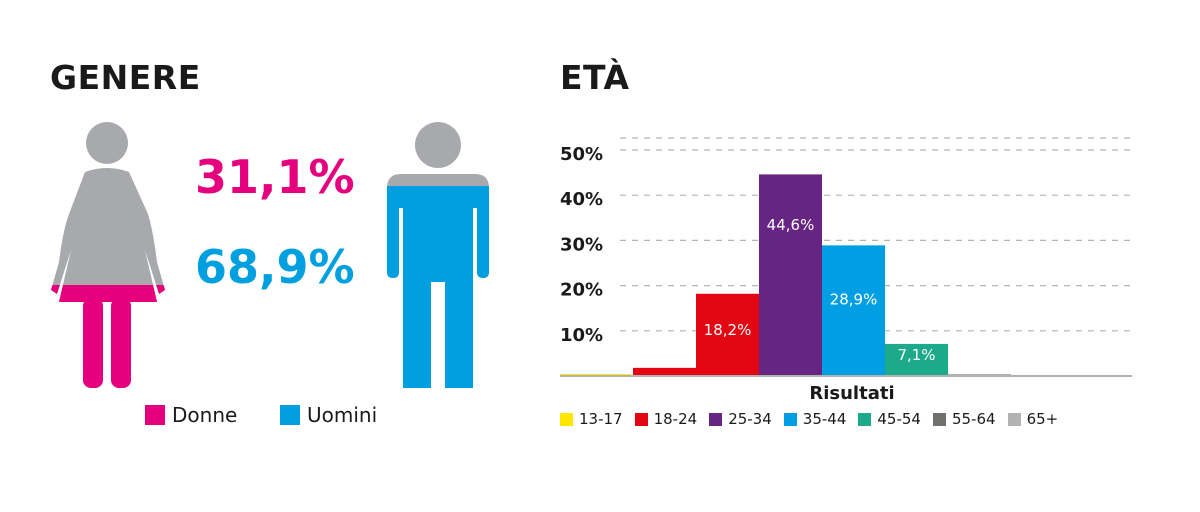 The image size is (1200, 512). What do you see at coordinates (750, 419) in the screenshot?
I see `legend-label: 25-34` at bounding box center [750, 419].